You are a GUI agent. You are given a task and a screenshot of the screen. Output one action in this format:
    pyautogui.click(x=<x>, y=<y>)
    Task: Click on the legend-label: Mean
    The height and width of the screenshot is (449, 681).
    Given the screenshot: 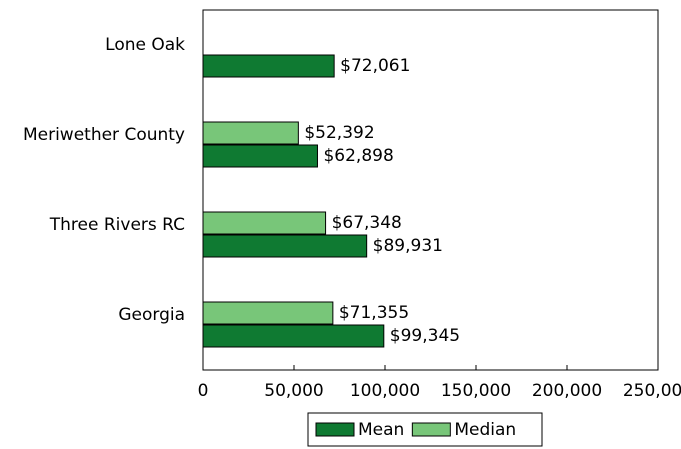 What is the action you would take?
    pyautogui.click(x=381, y=430)
    